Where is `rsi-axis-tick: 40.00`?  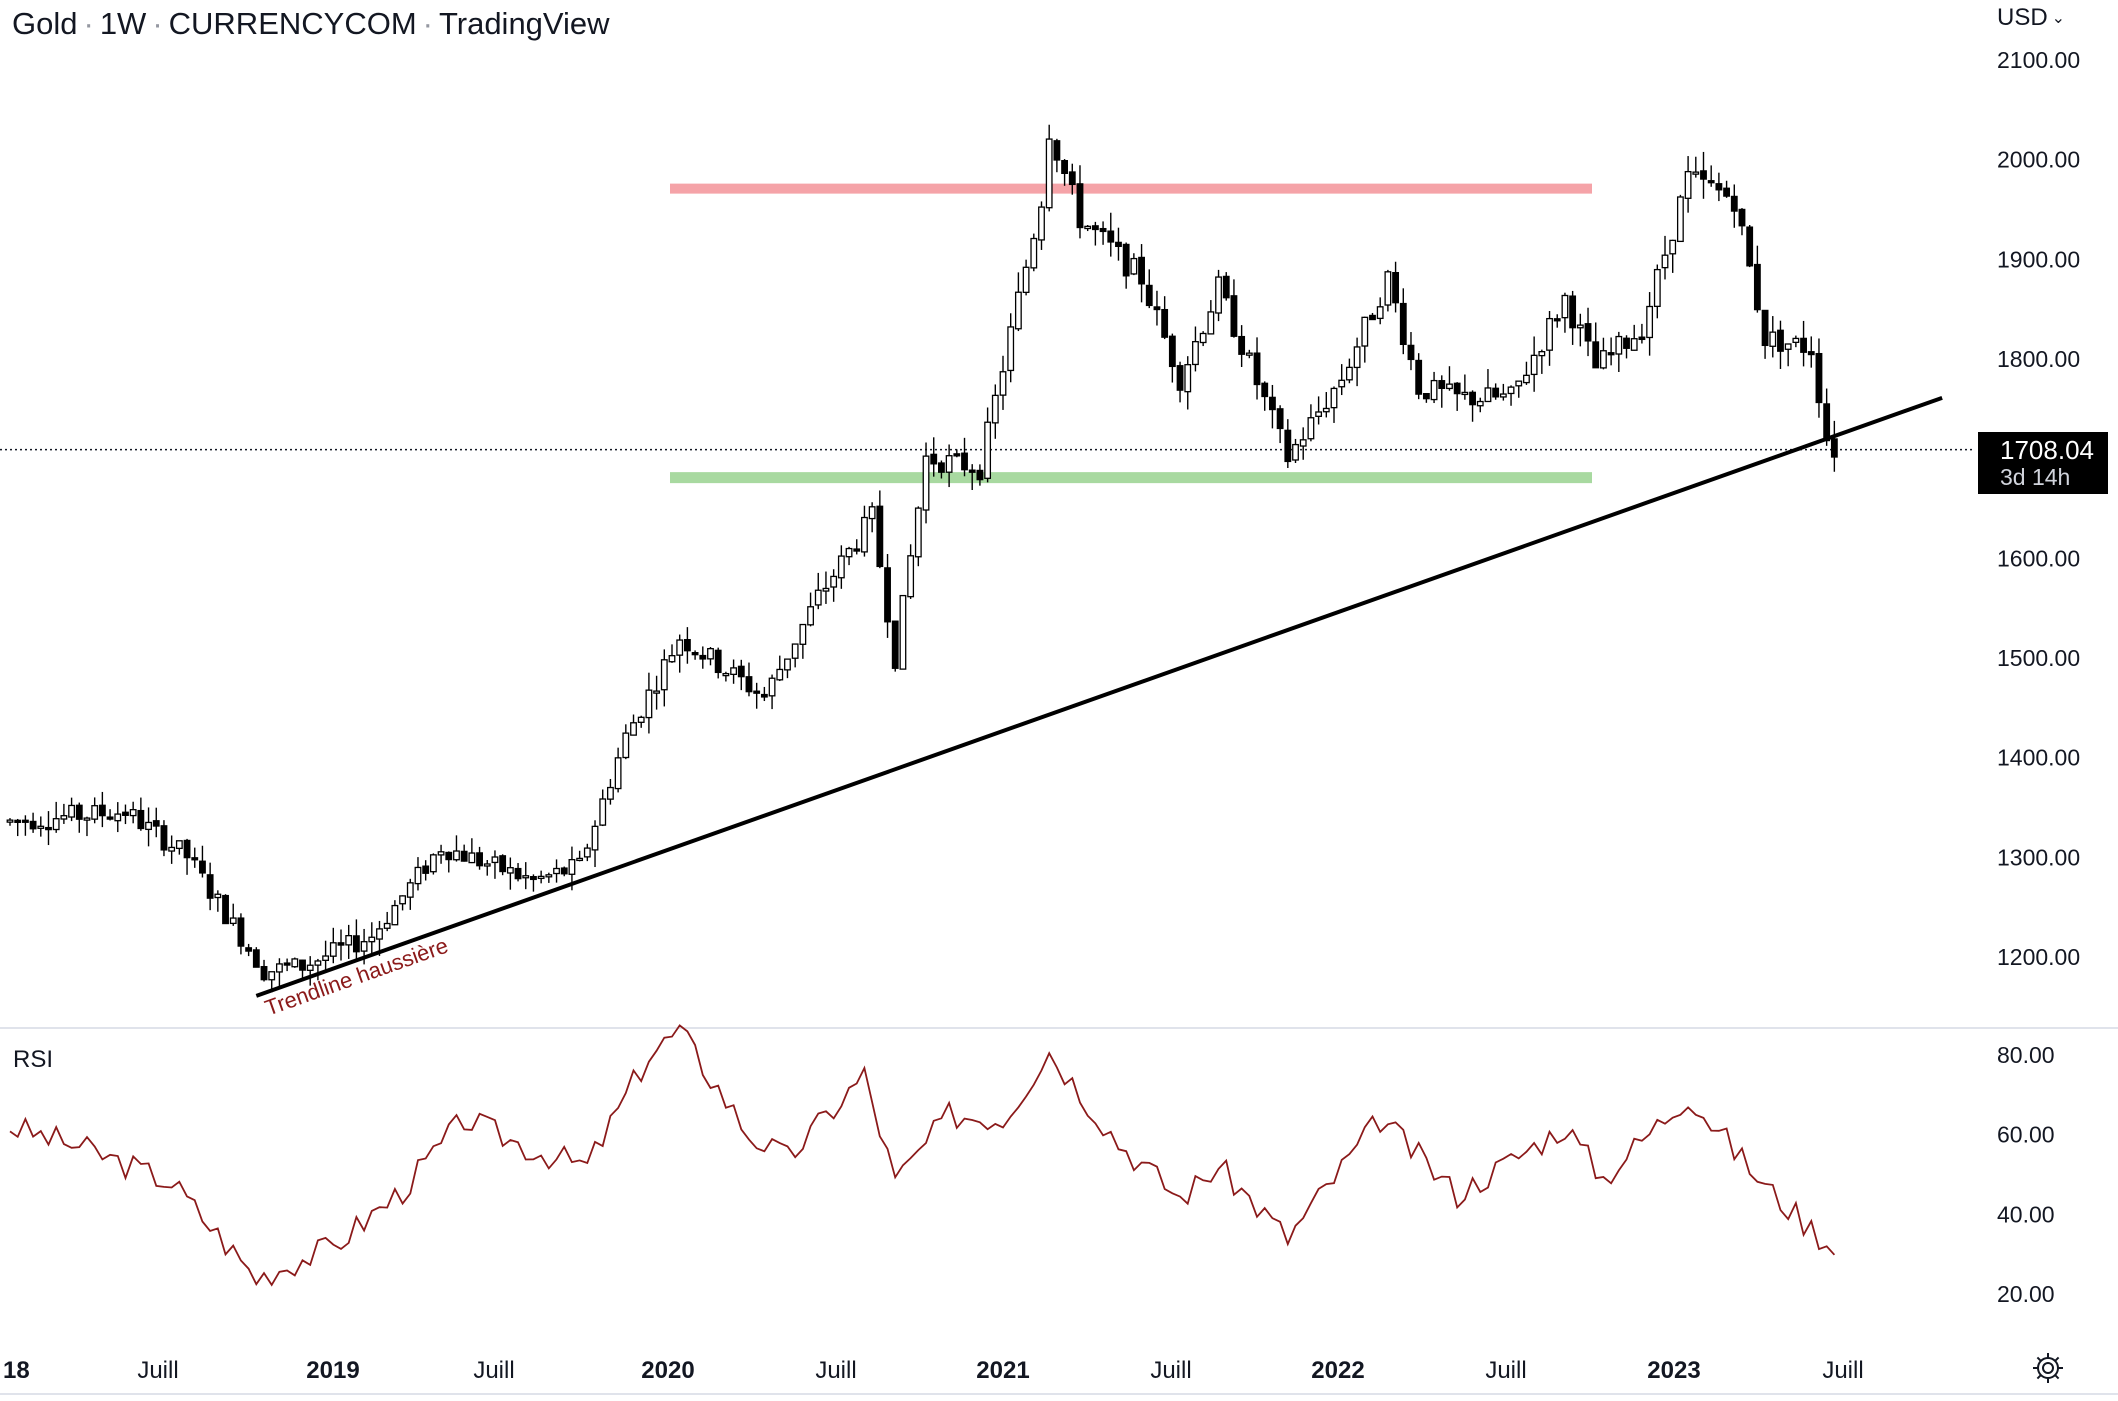 rsi-axis-tick: 40.00 is located at coordinates (2026, 1214).